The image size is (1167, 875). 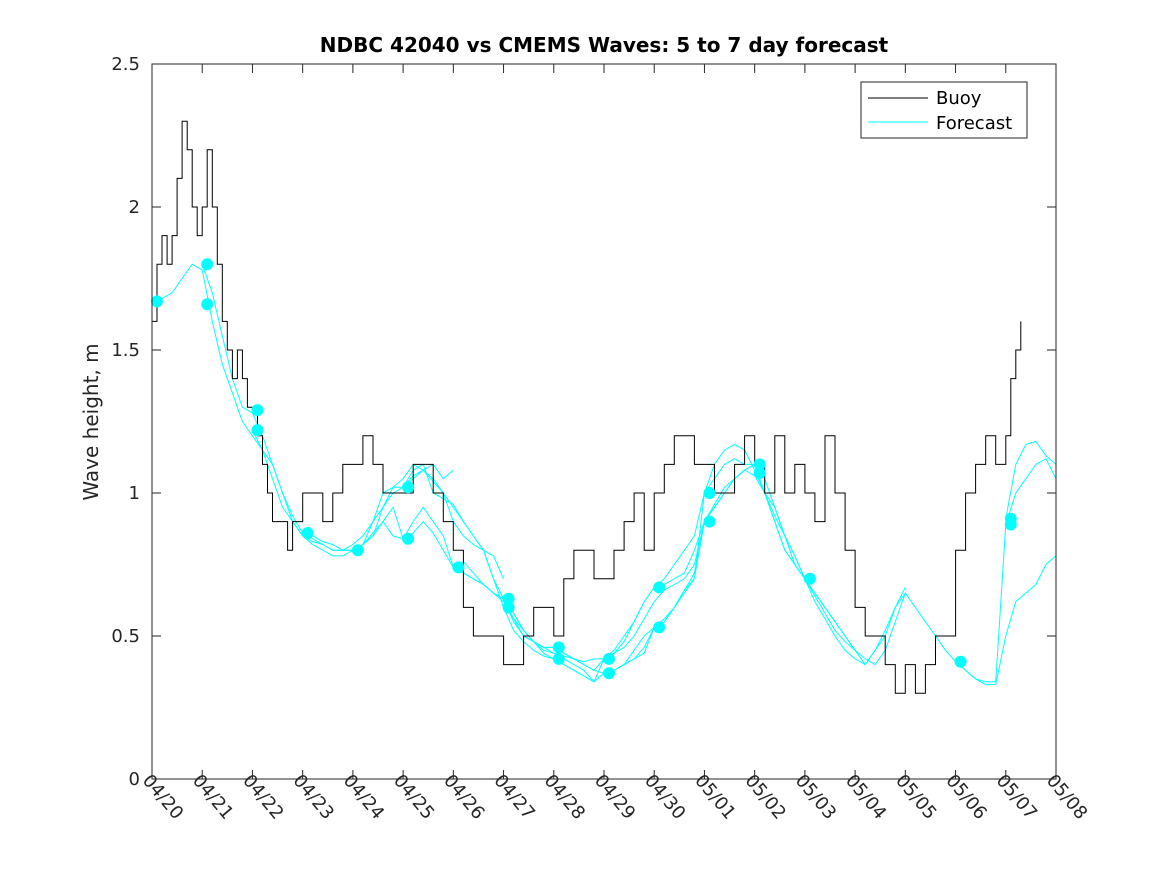 What do you see at coordinates (125, 636) in the screenshot?
I see `y-tick-label: 0.5` at bounding box center [125, 636].